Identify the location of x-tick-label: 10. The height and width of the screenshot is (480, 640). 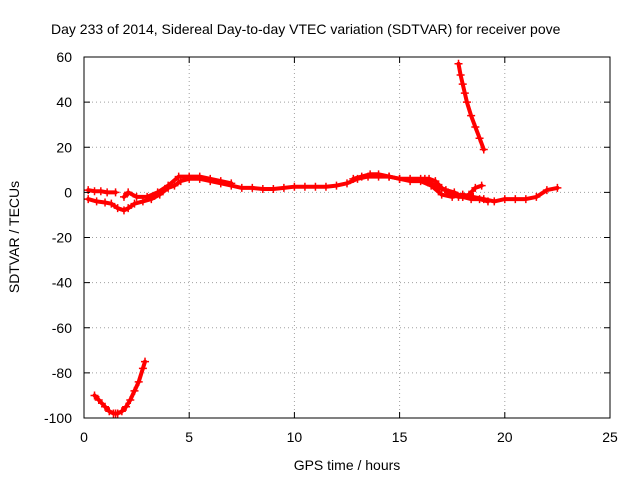
(295, 437).